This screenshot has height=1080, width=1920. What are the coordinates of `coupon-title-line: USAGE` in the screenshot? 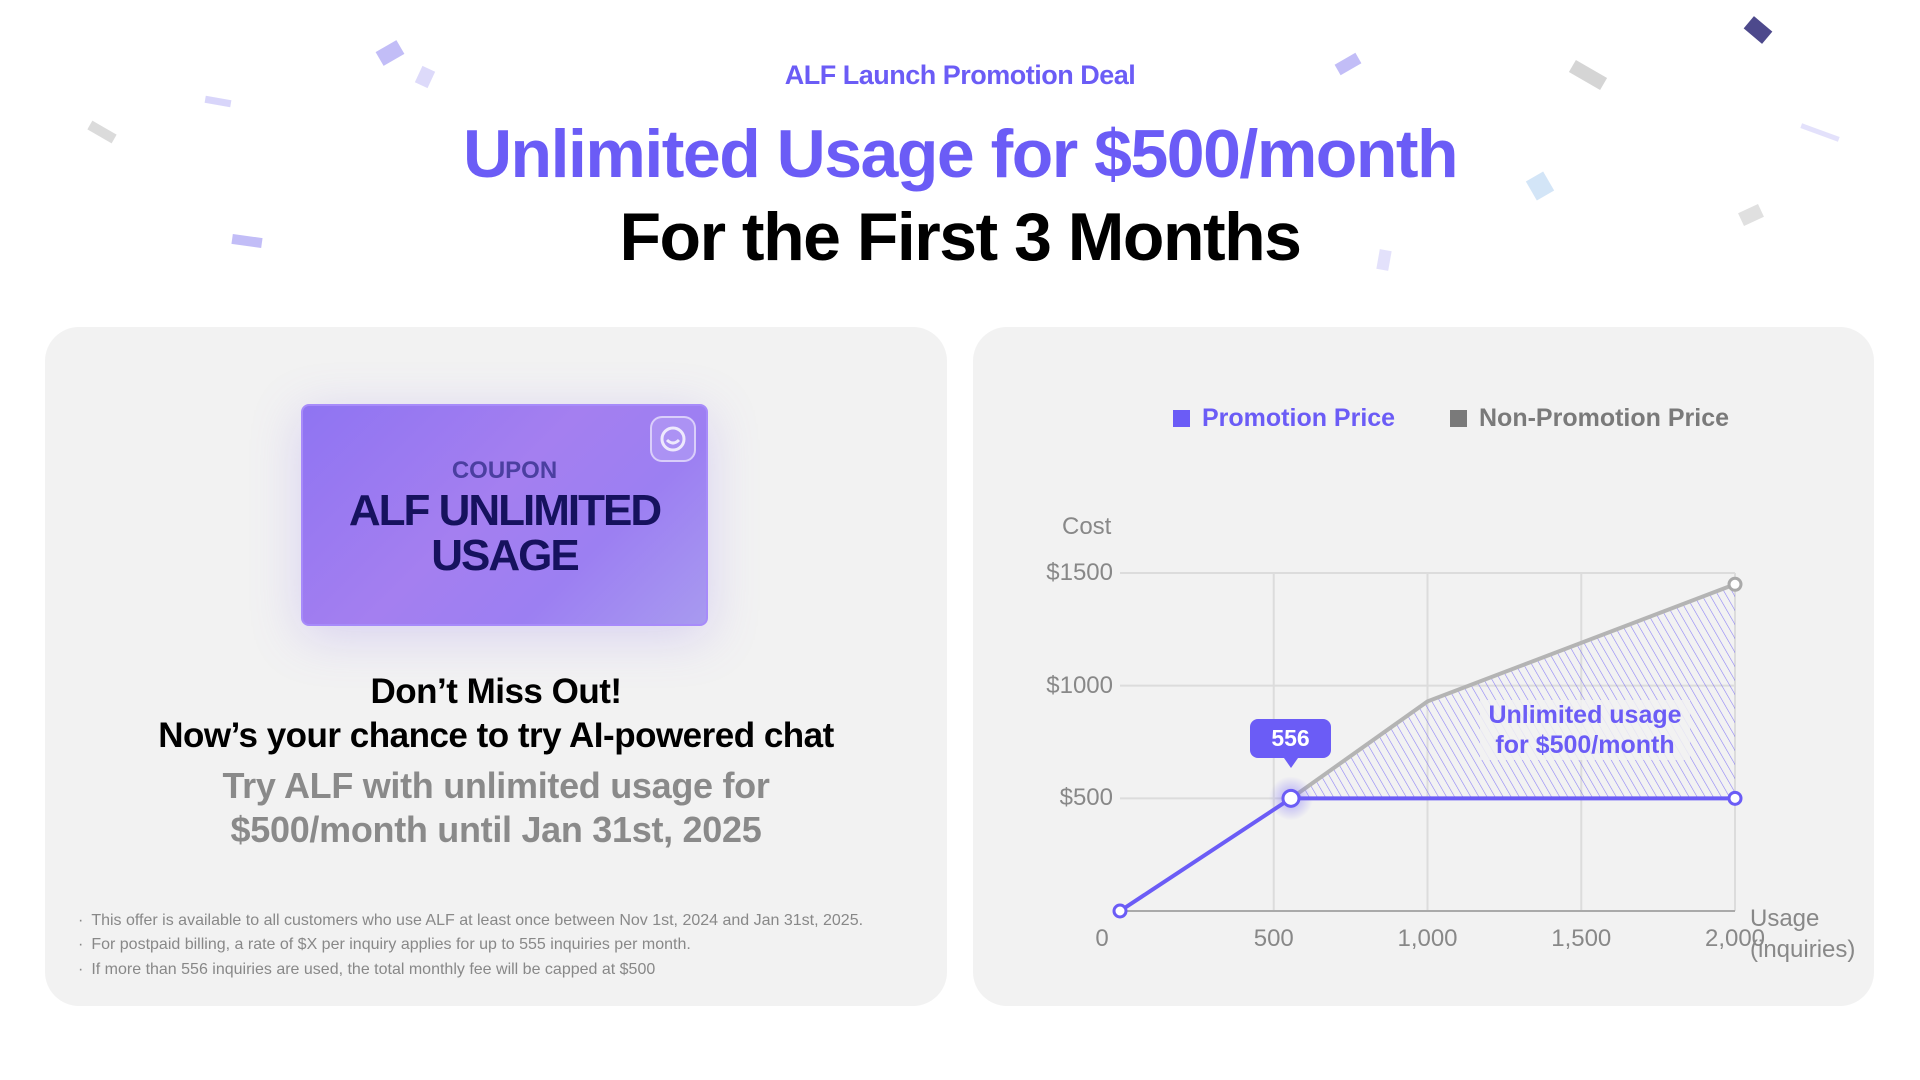 It's located at (505, 555).